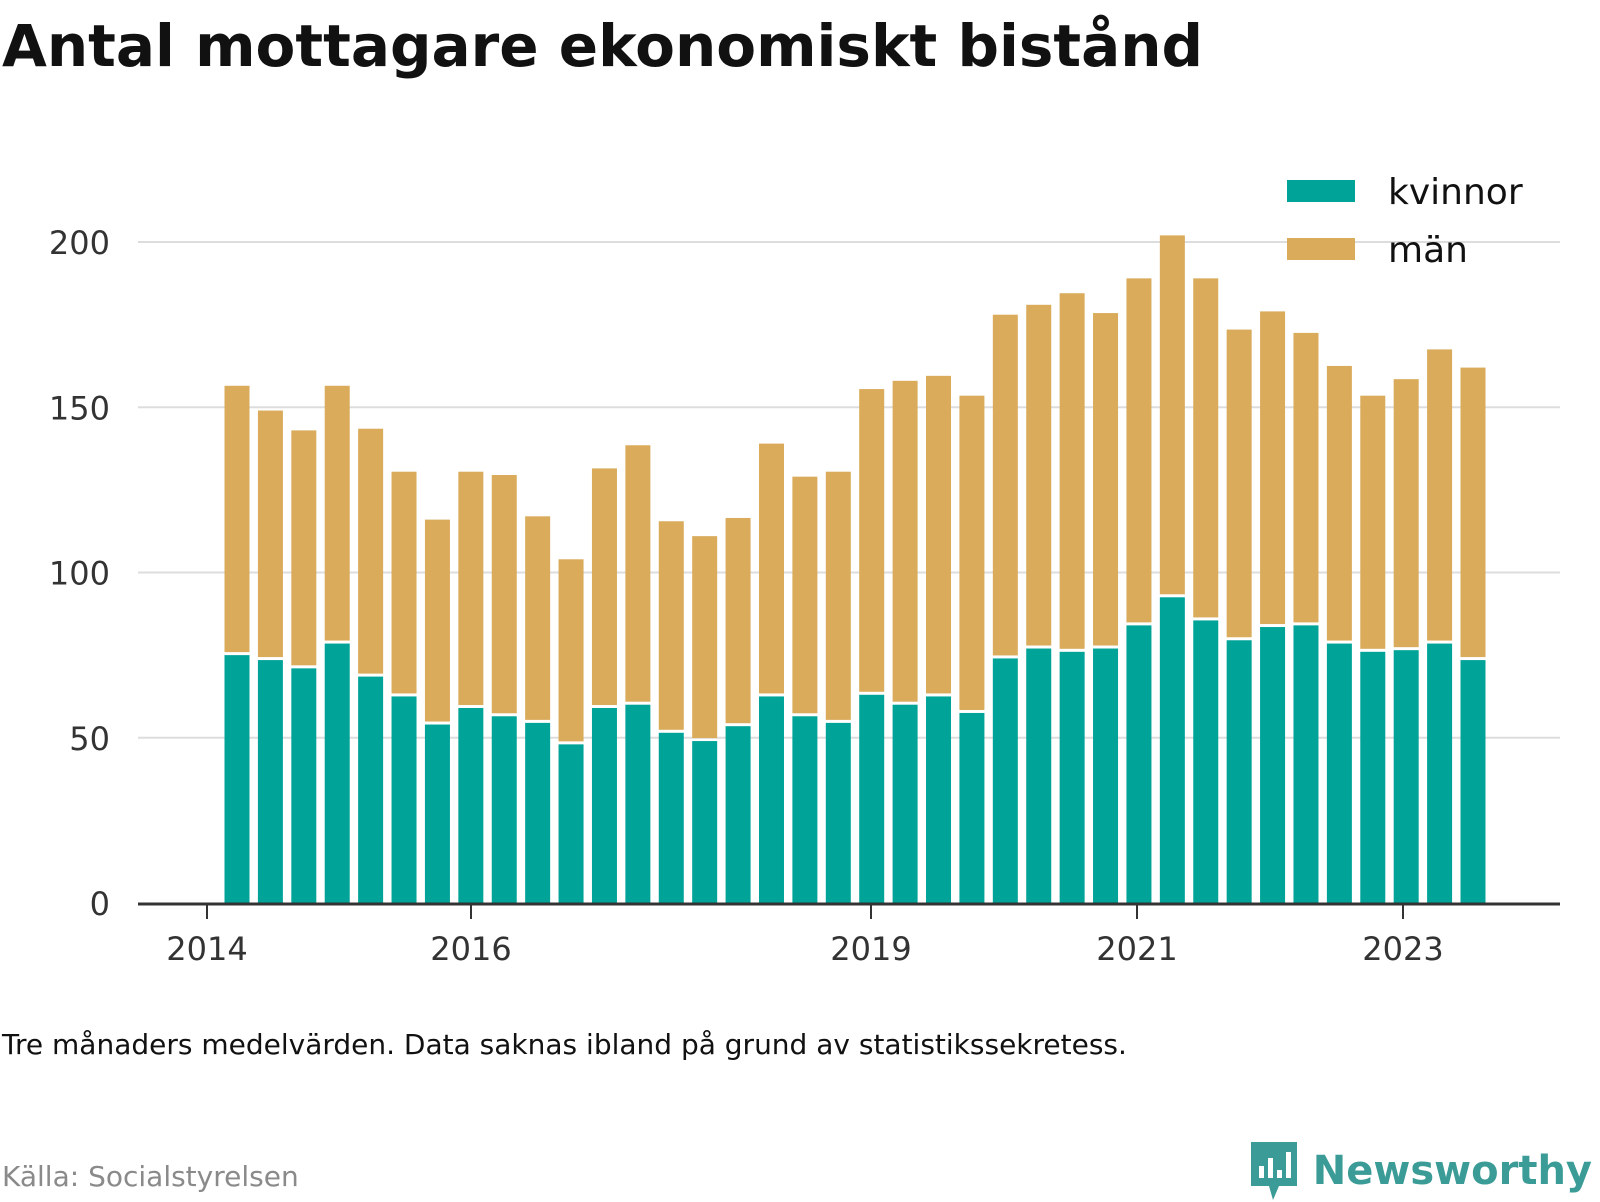 The width and height of the screenshot is (1600, 1202). I want to click on legend-swatch-kvinnor, so click(1321, 191).